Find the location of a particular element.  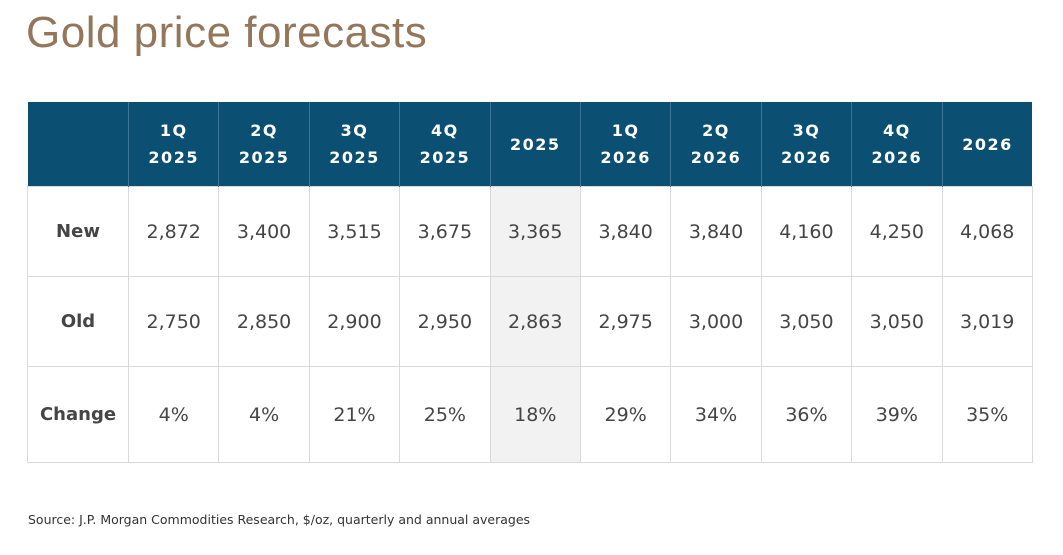

table-cell: 25% is located at coordinates (445, 414).